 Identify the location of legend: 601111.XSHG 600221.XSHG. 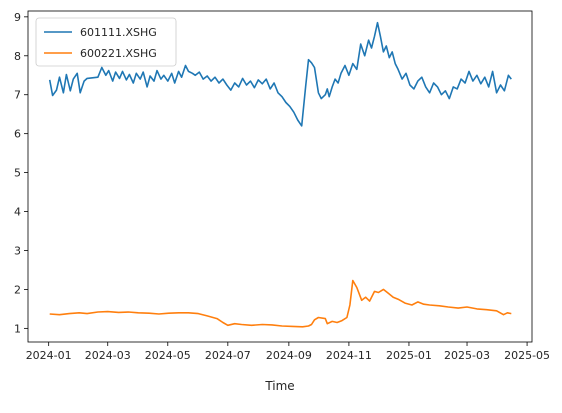
(106, 42).